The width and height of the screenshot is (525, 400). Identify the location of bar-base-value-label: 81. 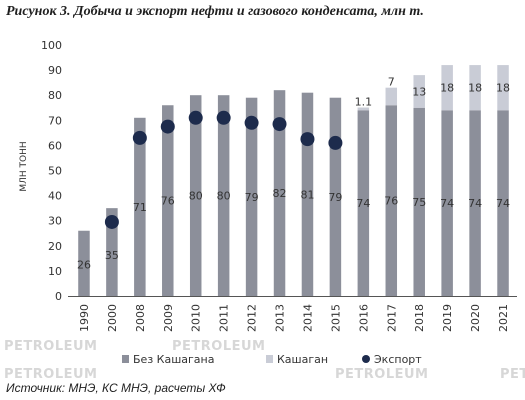
(307, 194).